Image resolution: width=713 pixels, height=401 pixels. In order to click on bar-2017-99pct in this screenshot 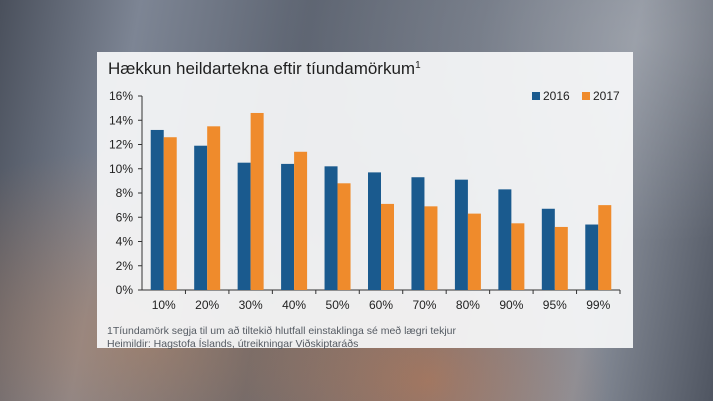, I will do `click(605, 247)`.